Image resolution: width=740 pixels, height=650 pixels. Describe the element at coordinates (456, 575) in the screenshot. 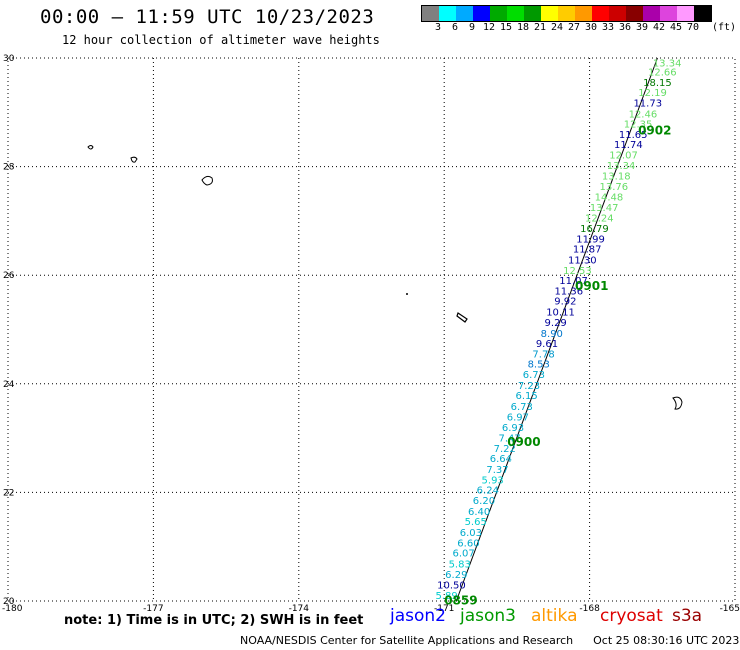

I see `wave-height-value: 6.29` at that location.